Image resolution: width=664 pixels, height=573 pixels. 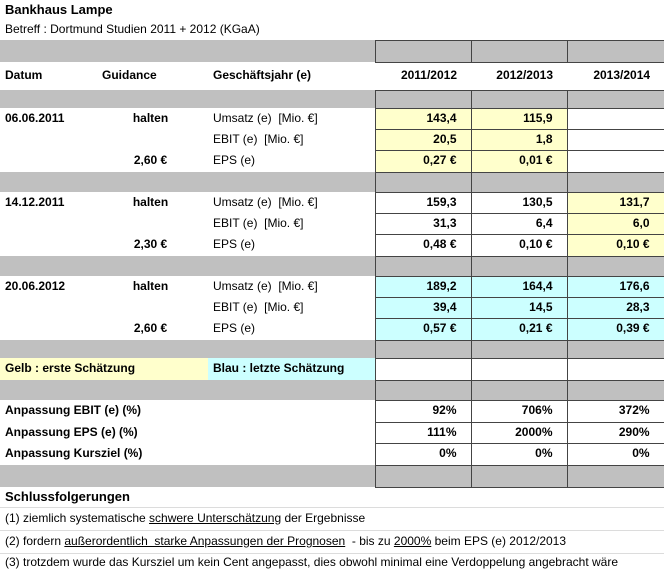 I want to click on conclusion-text: der Ergebnisse, so click(x=323, y=517).